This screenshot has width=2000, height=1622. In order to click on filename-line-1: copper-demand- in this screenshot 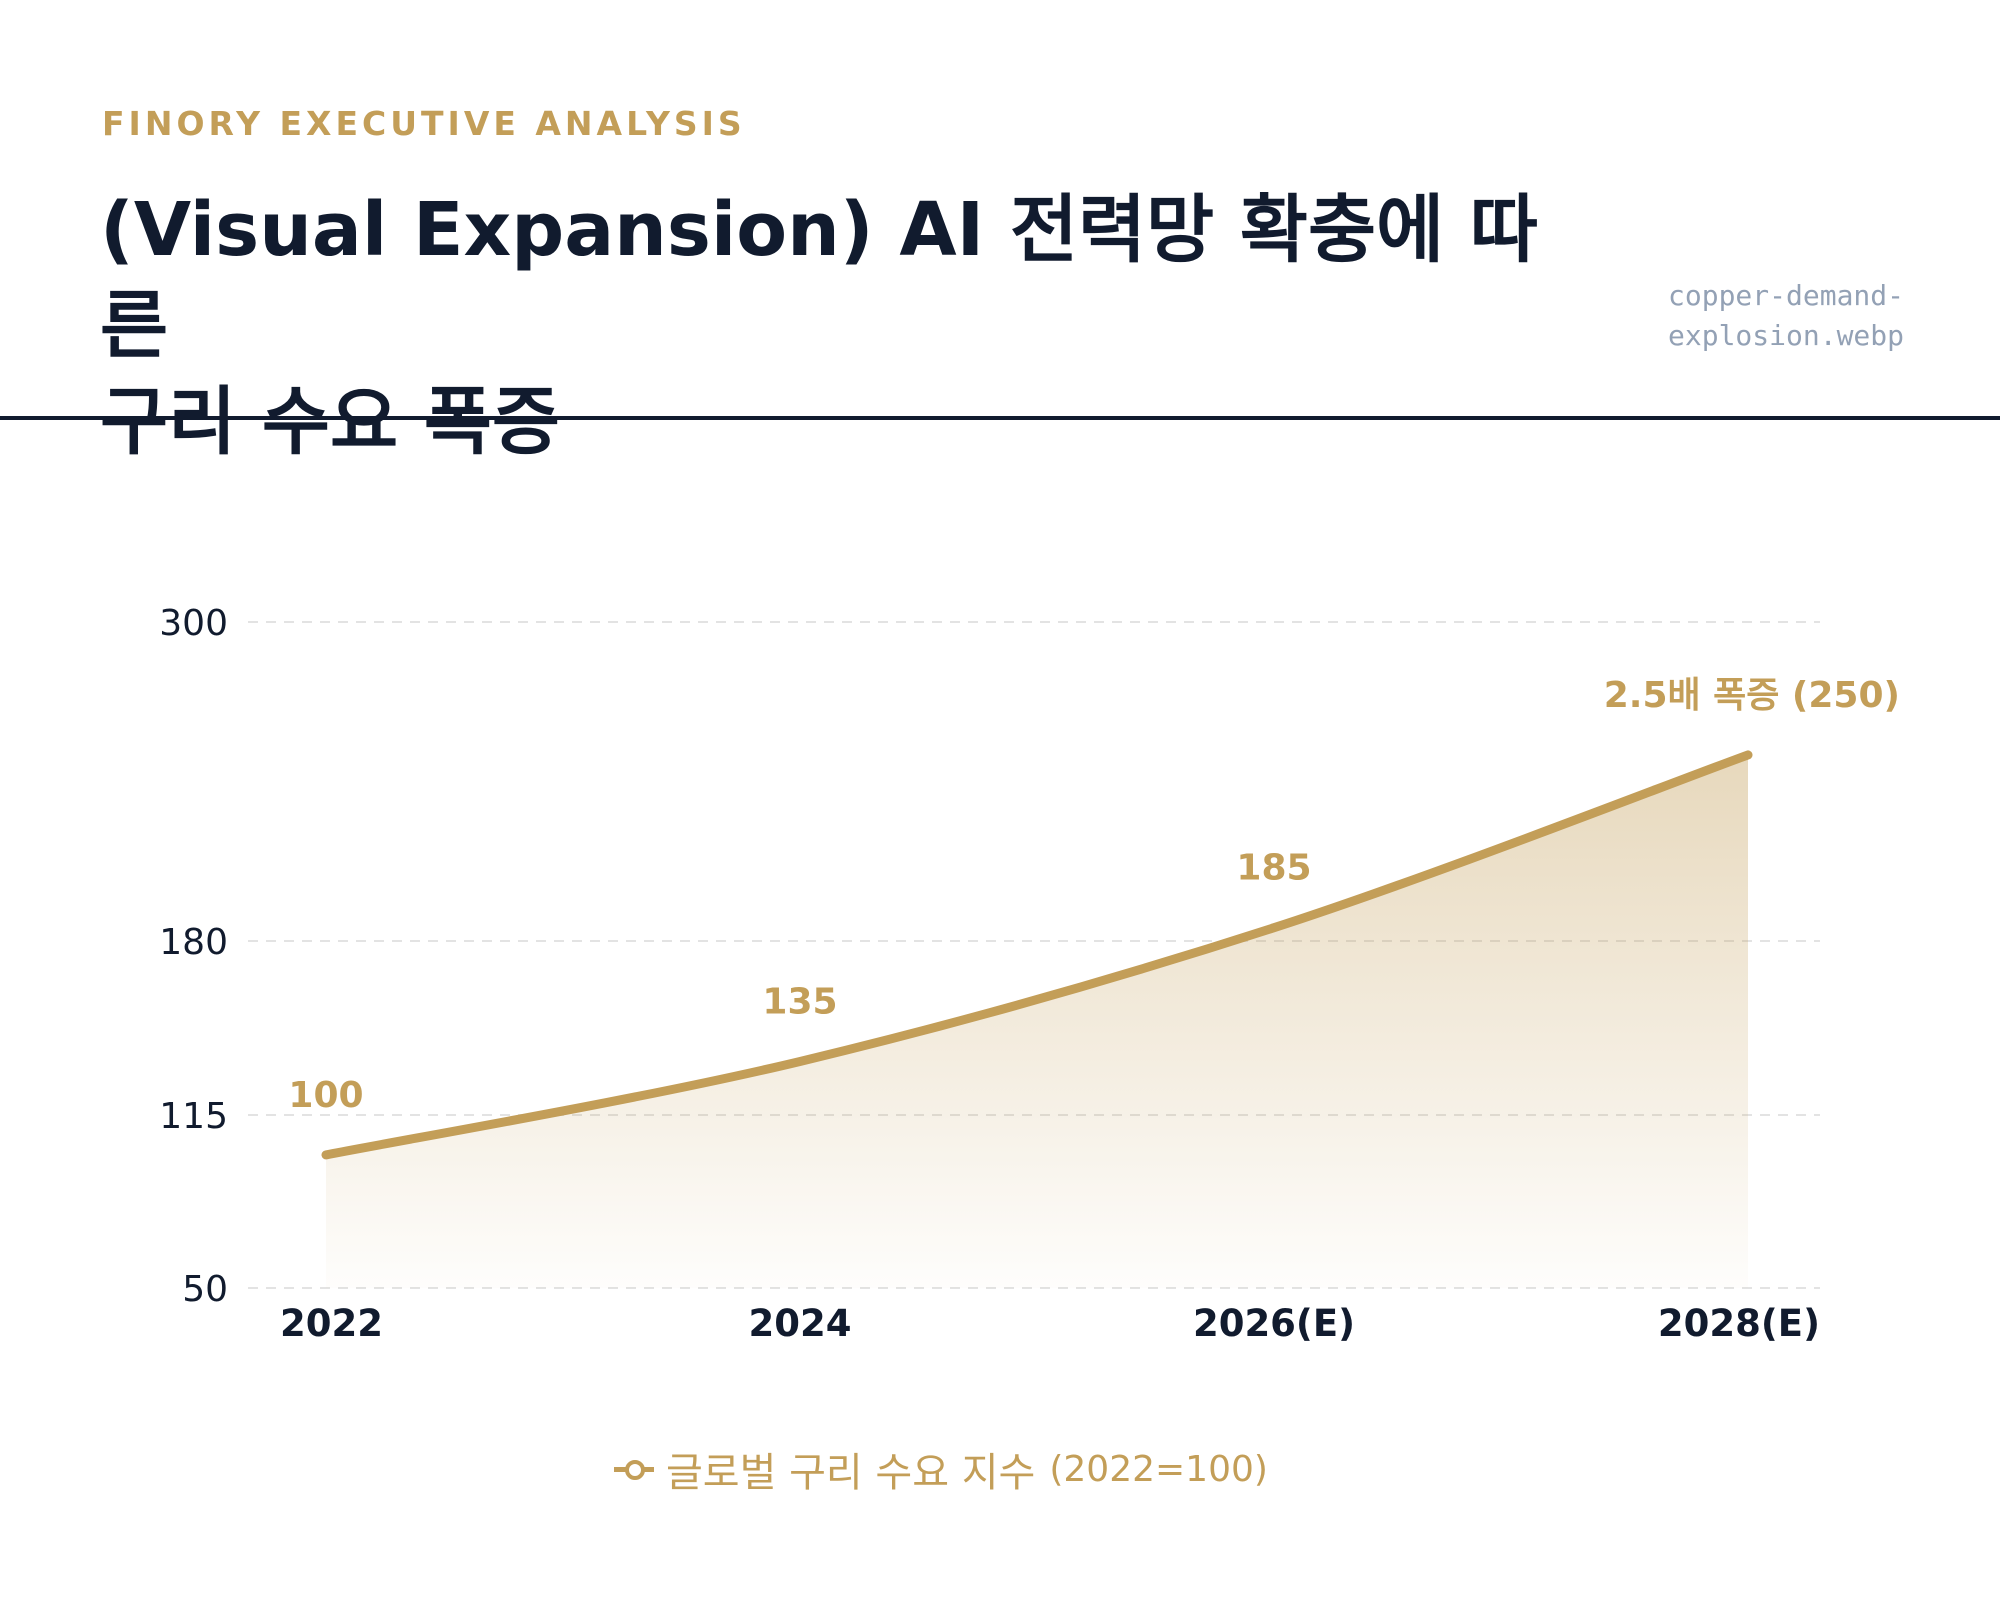, I will do `click(1786, 295)`.